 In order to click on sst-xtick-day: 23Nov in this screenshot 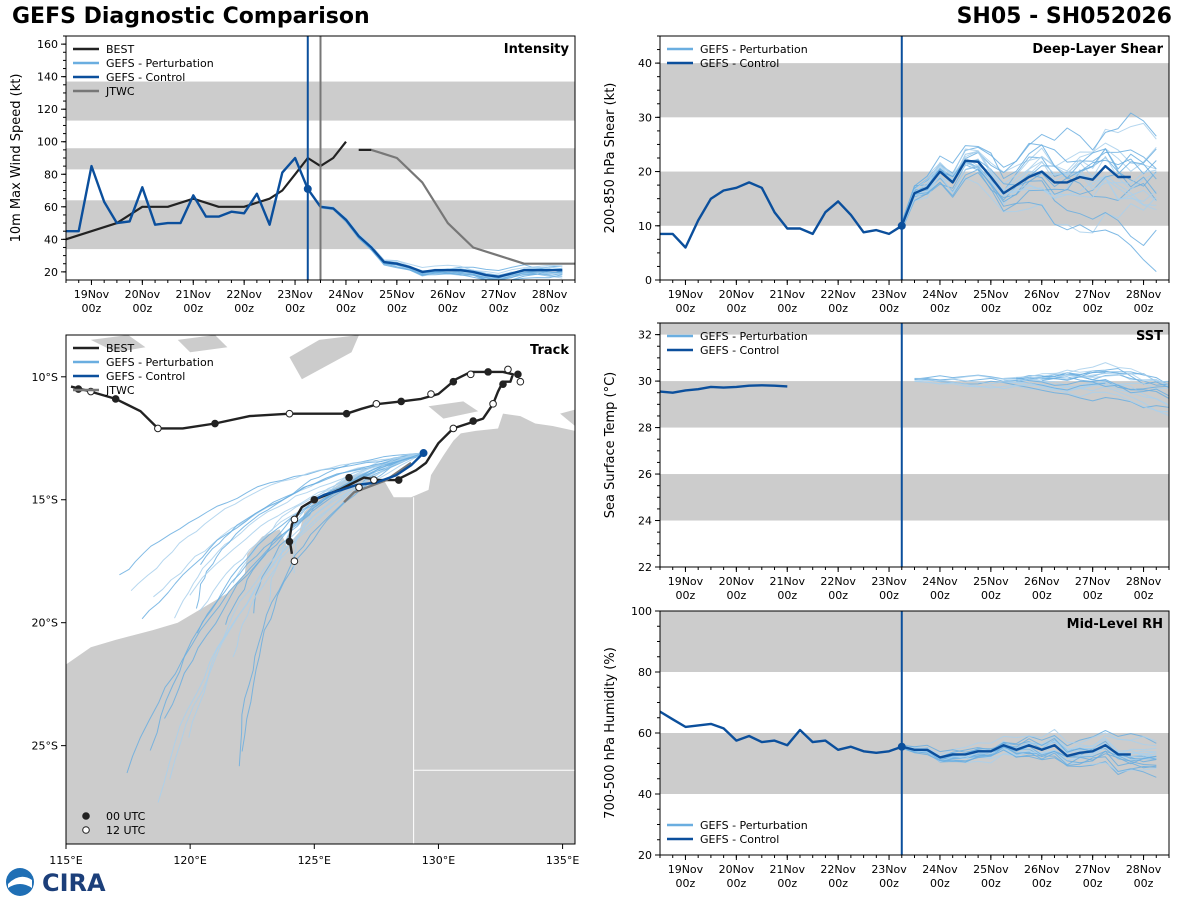, I will do `click(889, 581)`.